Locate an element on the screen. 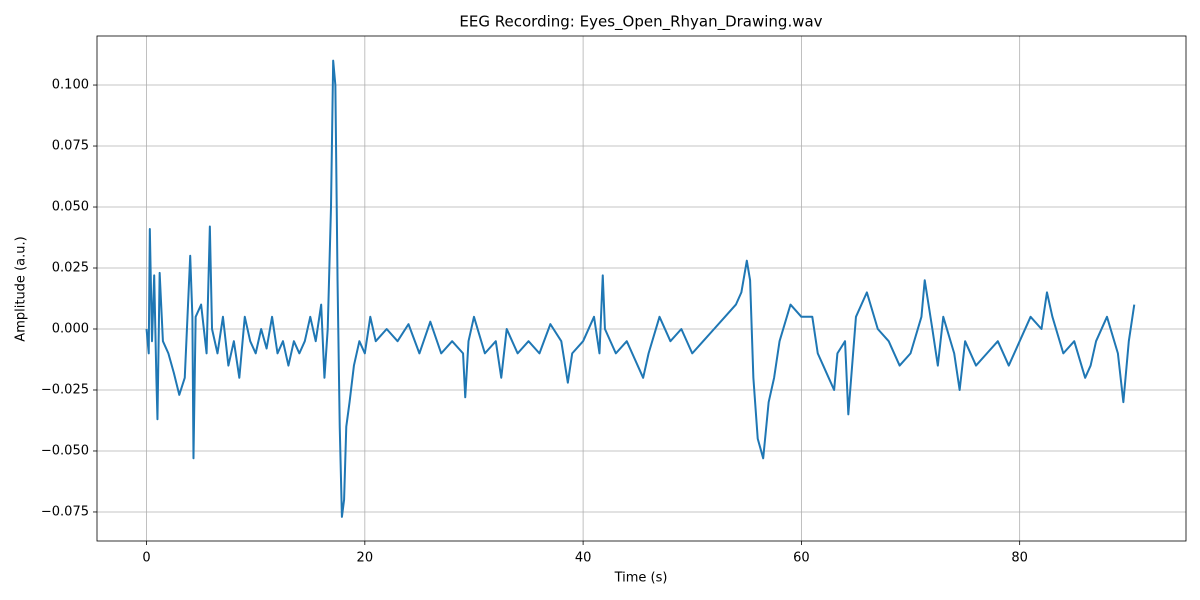 The image size is (1200, 600). x-tick-label: 40 is located at coordinates (583, 558).